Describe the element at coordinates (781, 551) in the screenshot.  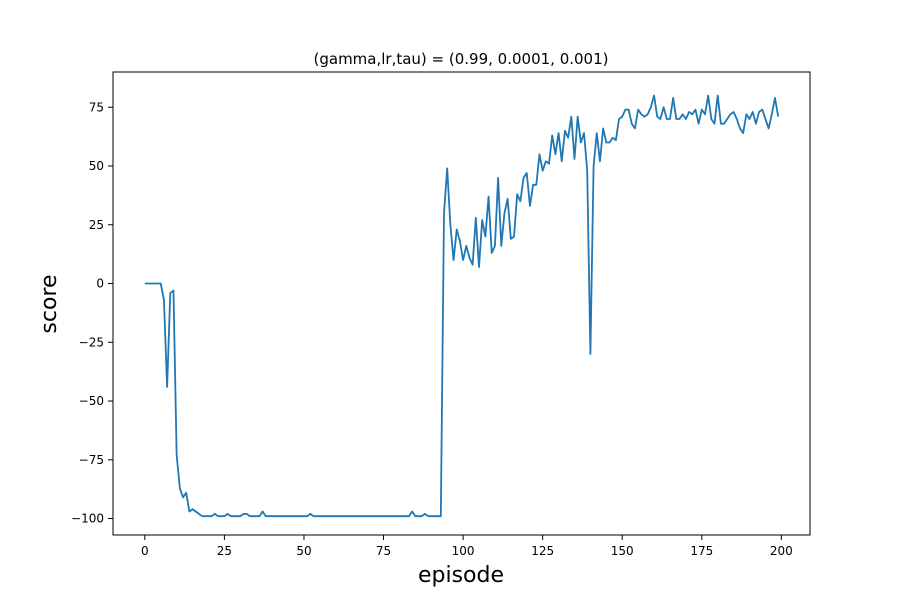
I see `x-tick-label: 200` at that location.